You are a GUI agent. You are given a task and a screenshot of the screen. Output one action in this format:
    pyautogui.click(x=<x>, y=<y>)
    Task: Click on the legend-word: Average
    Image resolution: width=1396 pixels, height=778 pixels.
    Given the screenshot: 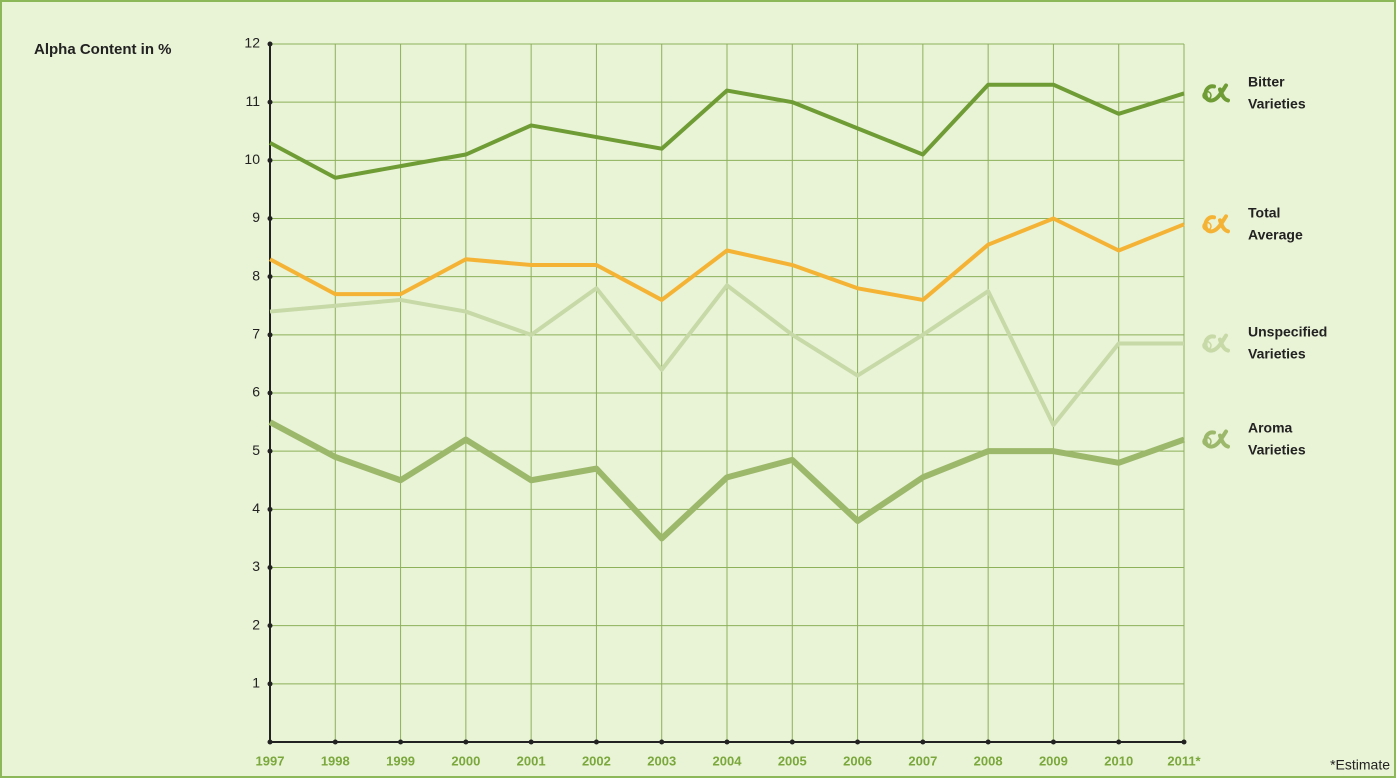 What is the action you would take?
    pyautogui.click(x=1275, y=234)
    